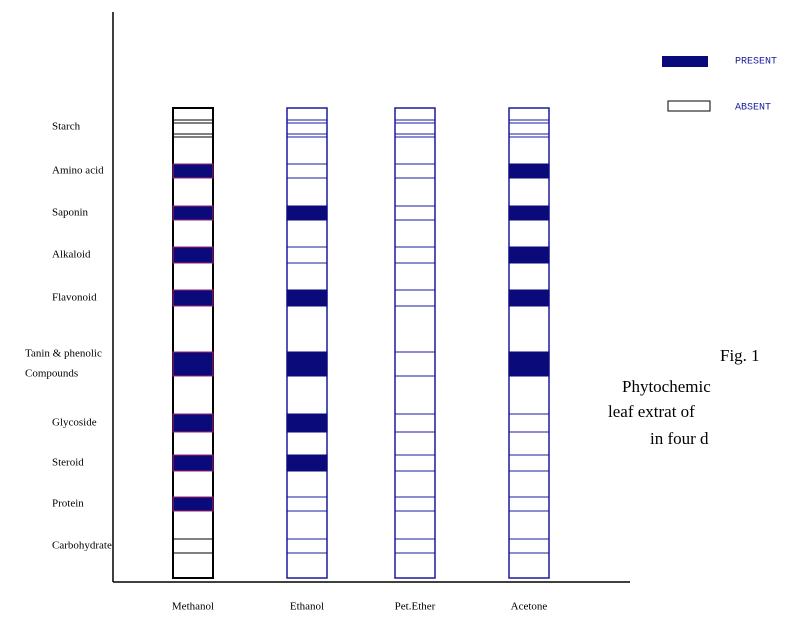  I want to click on row-label: Compounds, so click(51, 374).